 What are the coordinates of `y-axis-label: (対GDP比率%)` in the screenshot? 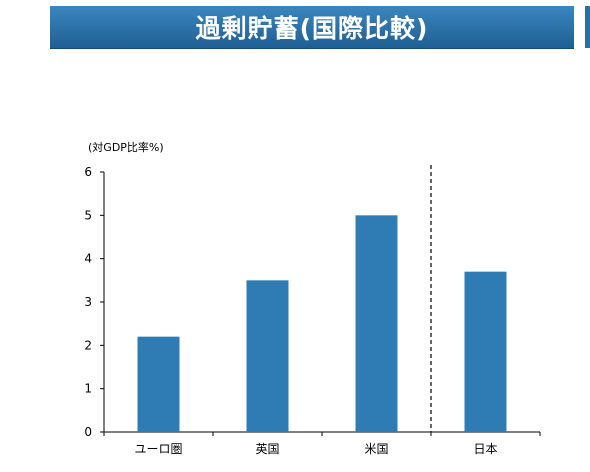 It's located at (126, 147).